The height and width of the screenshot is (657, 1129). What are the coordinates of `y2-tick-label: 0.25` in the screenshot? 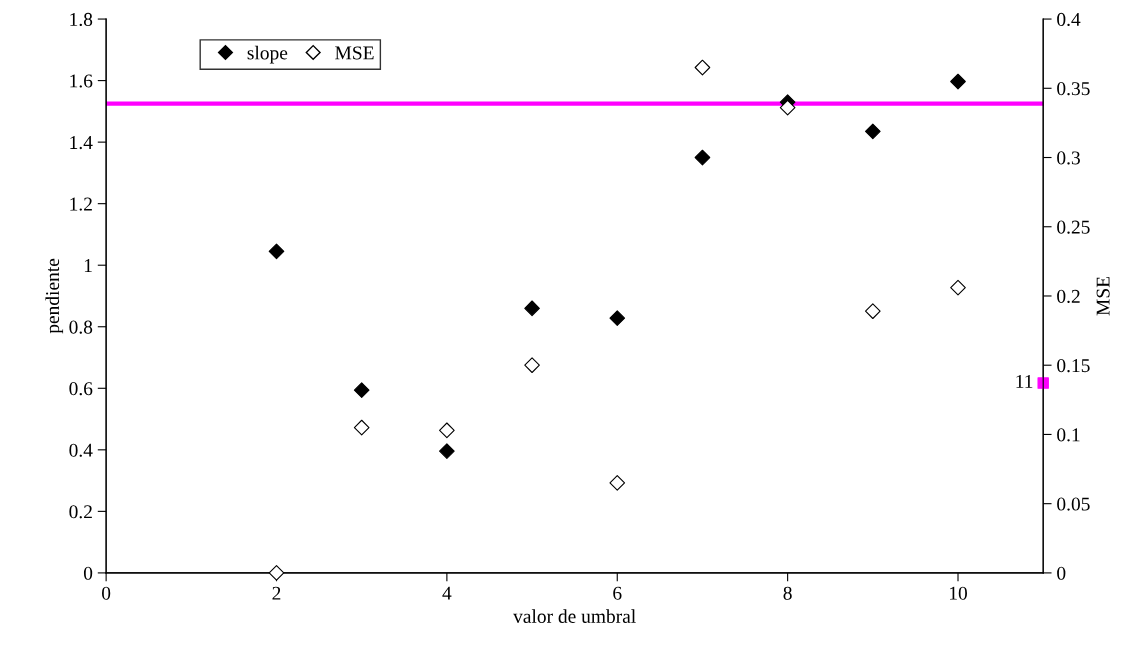 It's located at (1073, 227).